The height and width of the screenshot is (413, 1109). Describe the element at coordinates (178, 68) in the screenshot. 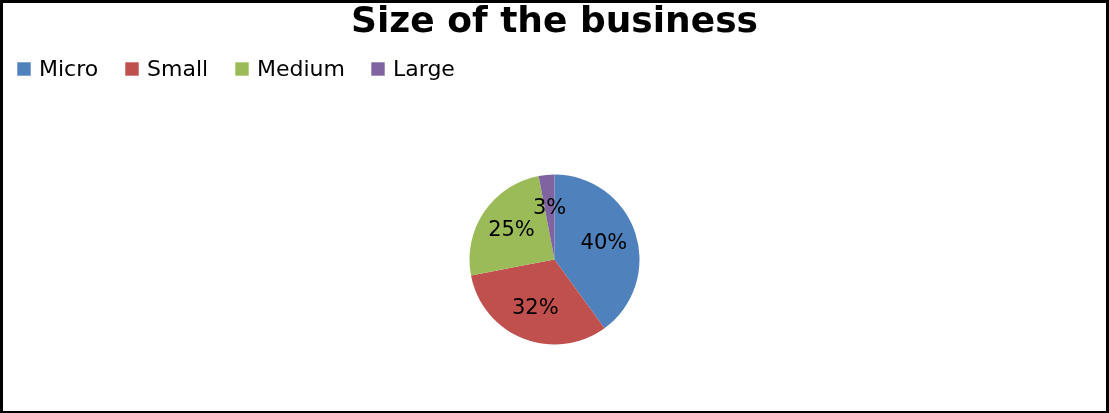

I see `legend-label: Small` at that location.